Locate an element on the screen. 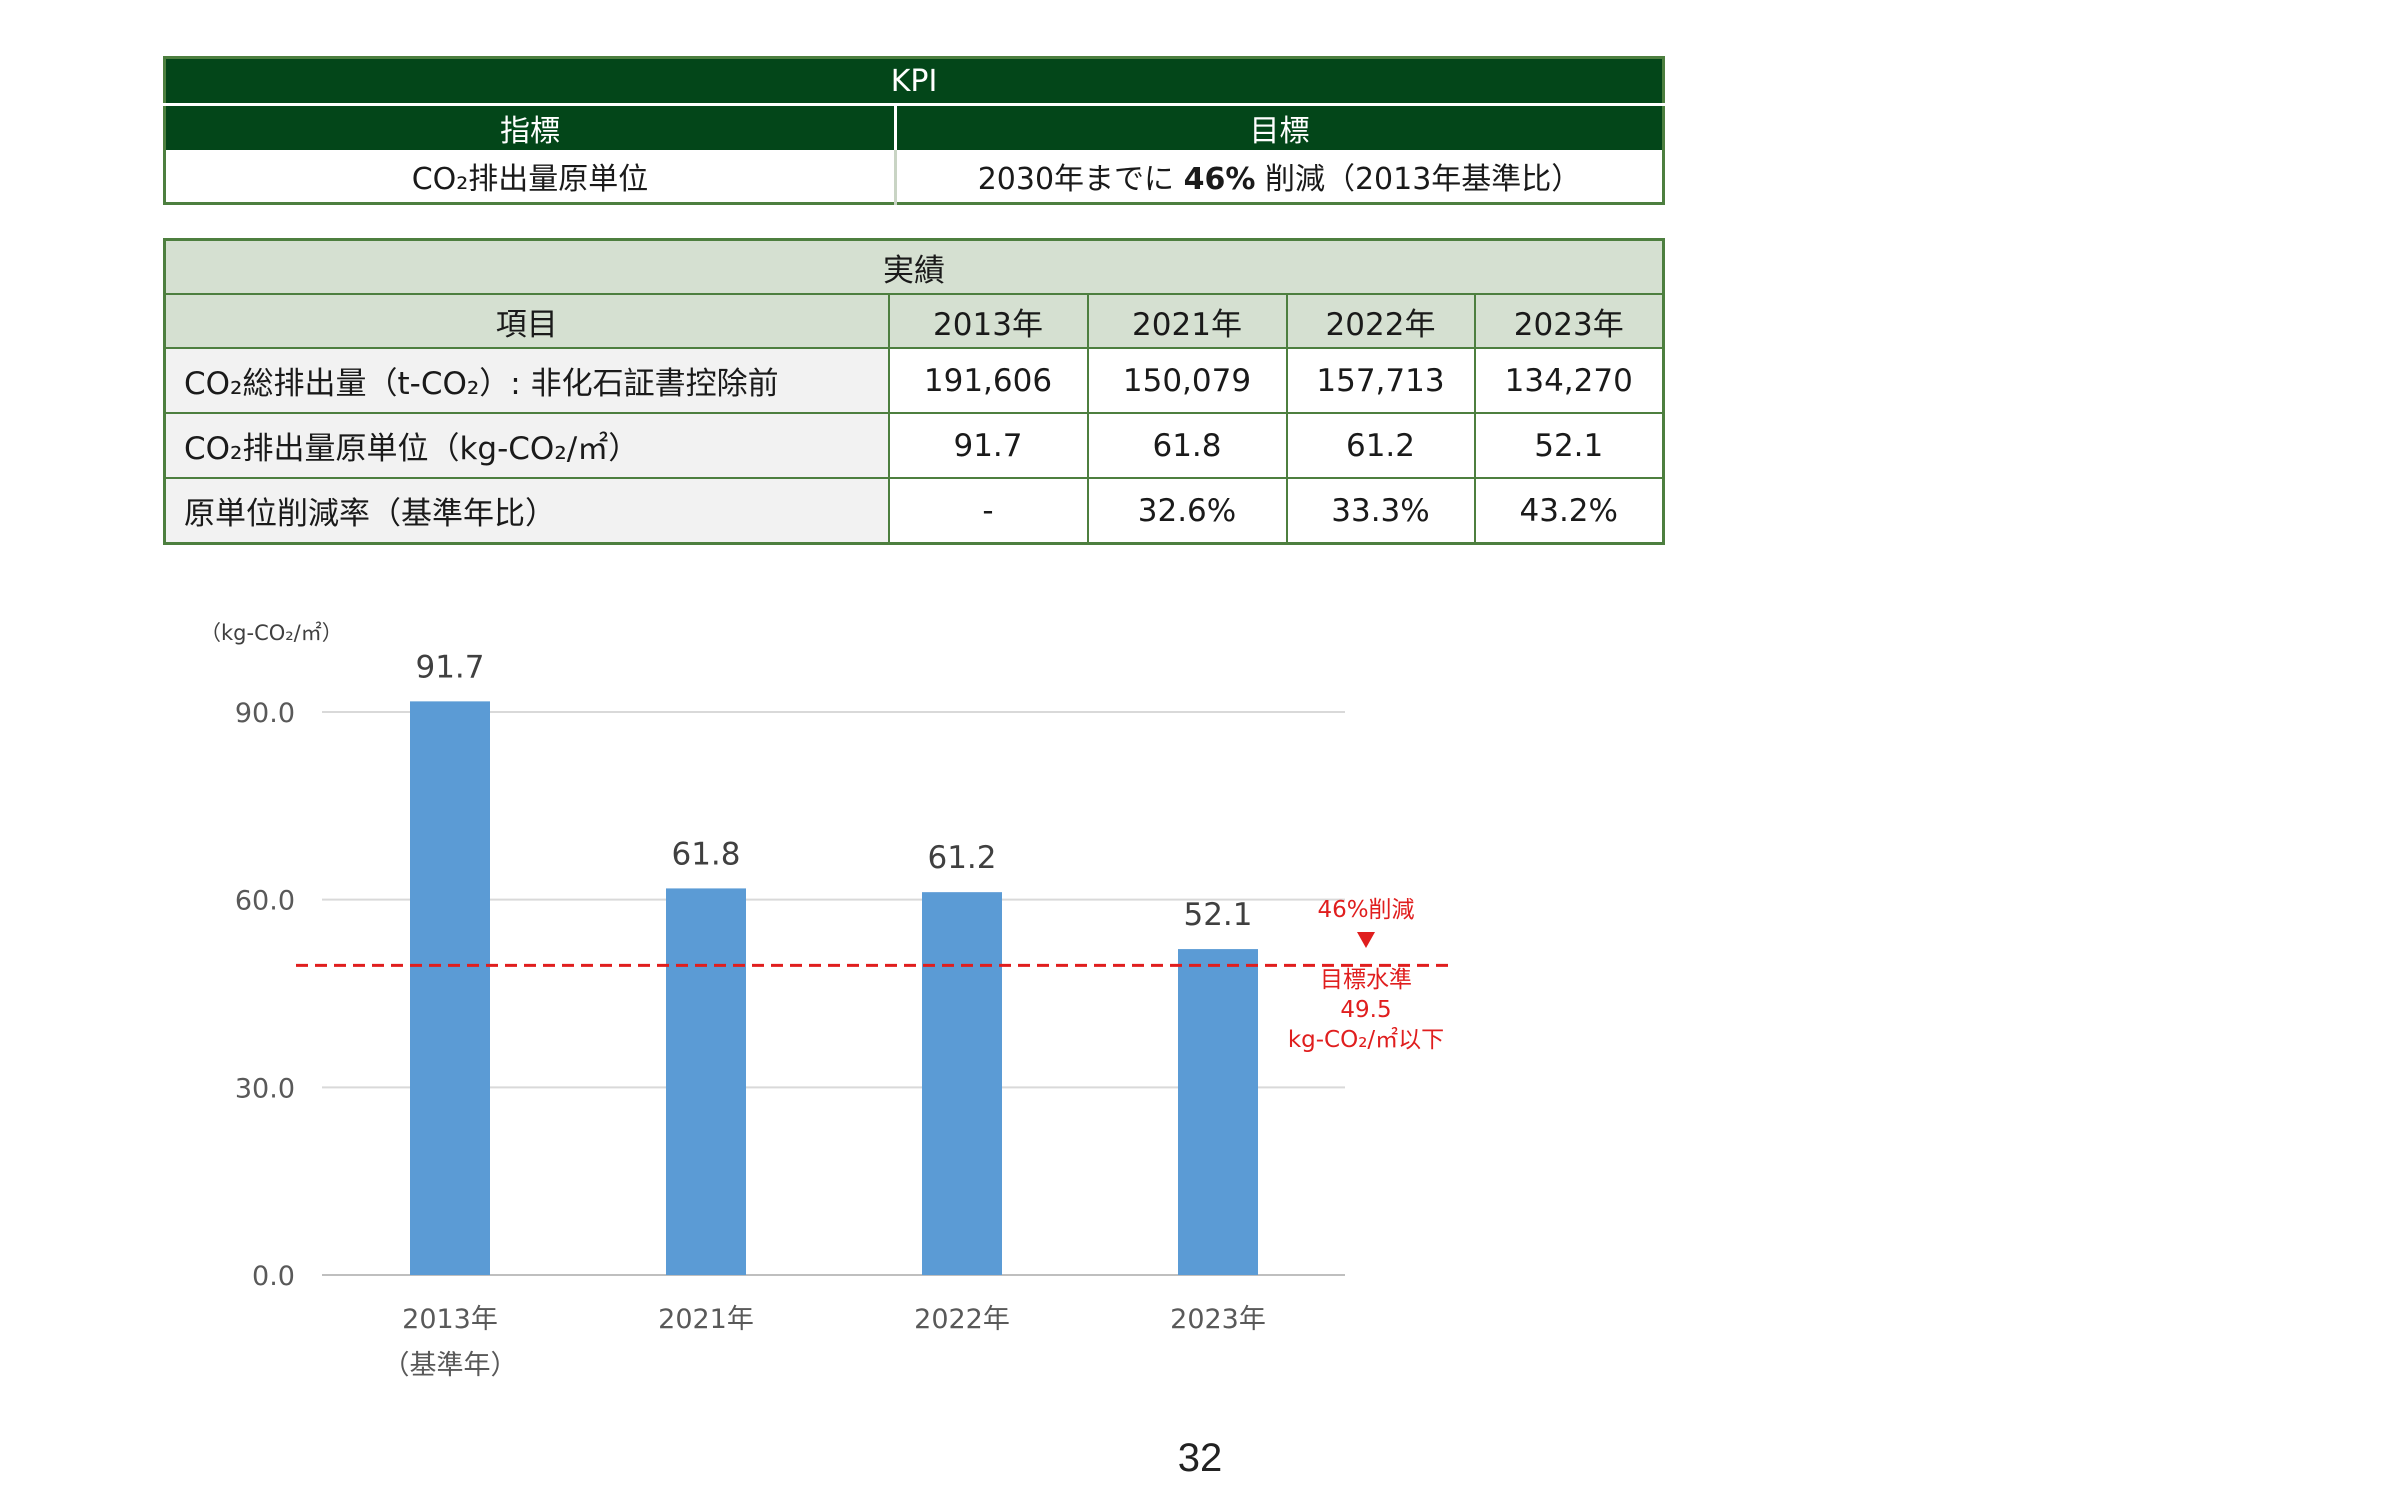 The height and width of the screenshot is (1494, 2400). kpi-target-bold: 46% is located at coordinates (1219, 179).